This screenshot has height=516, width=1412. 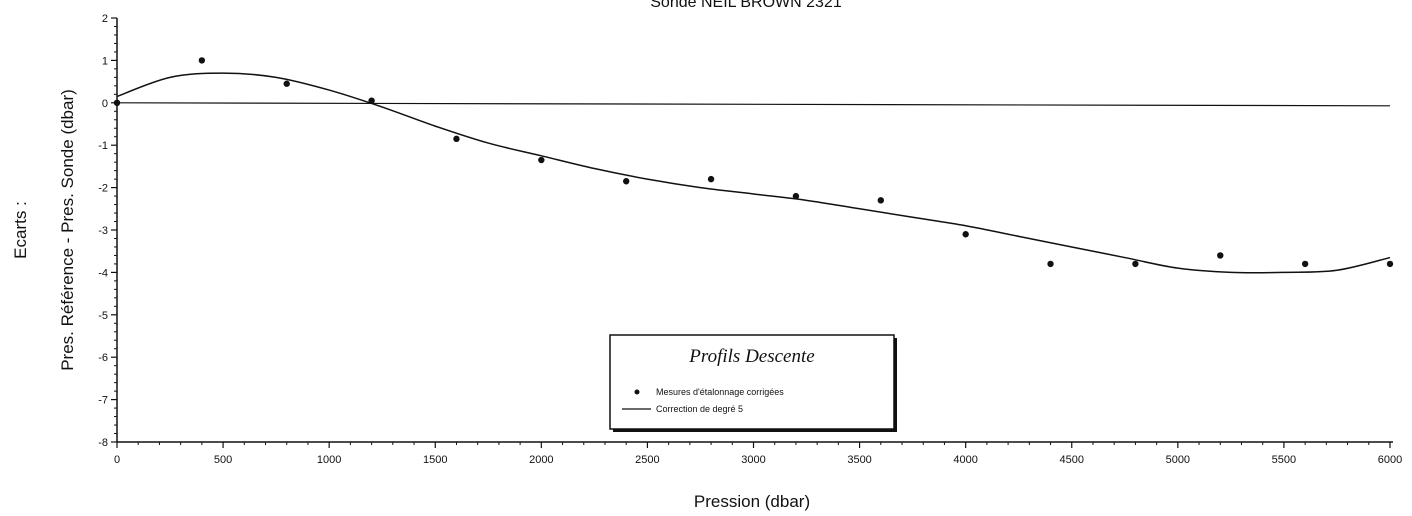 I want to click on x-tick-label: 1000, so click(x=329, y=460).